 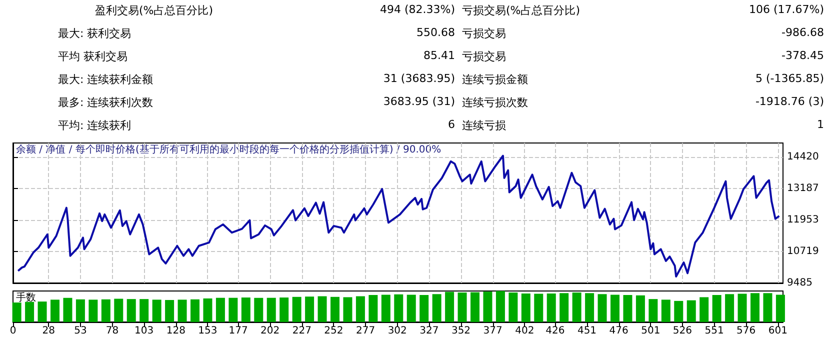 What do you see at coordinates (799, 283) in the screenshot?
I see `y-tick-label: 9485` at bounding box center [799, 283].